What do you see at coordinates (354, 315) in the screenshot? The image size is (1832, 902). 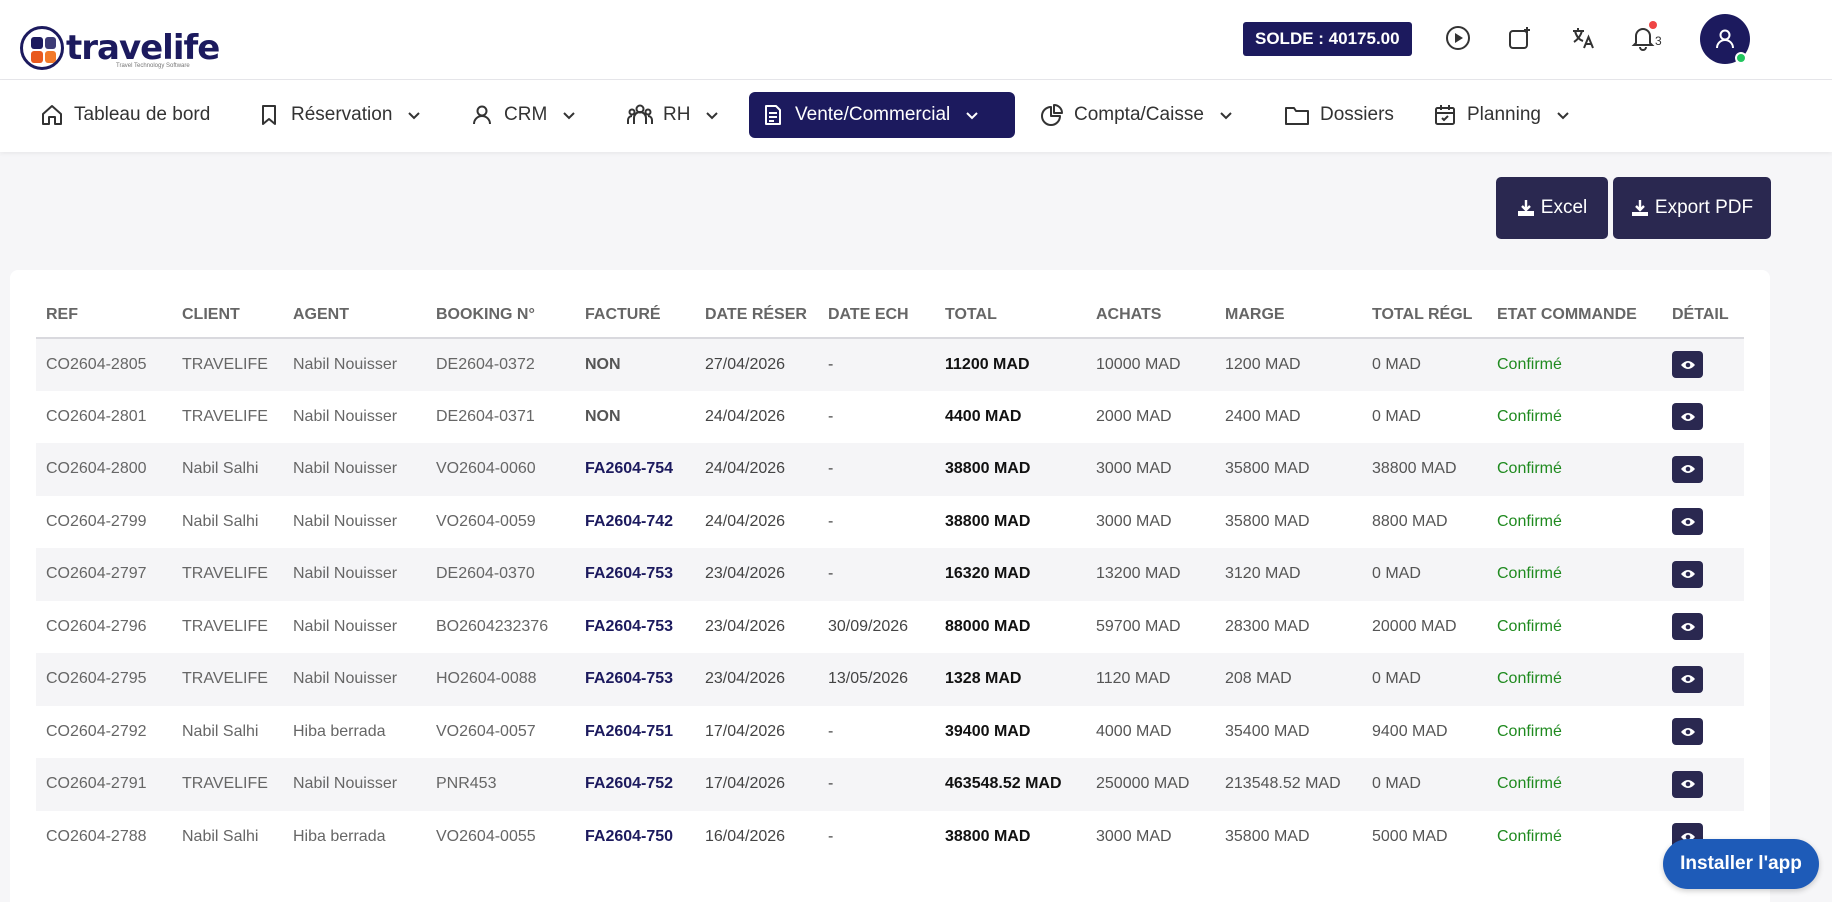 I see `col-header-agent: AGENT` at bounding box center [354, 315].